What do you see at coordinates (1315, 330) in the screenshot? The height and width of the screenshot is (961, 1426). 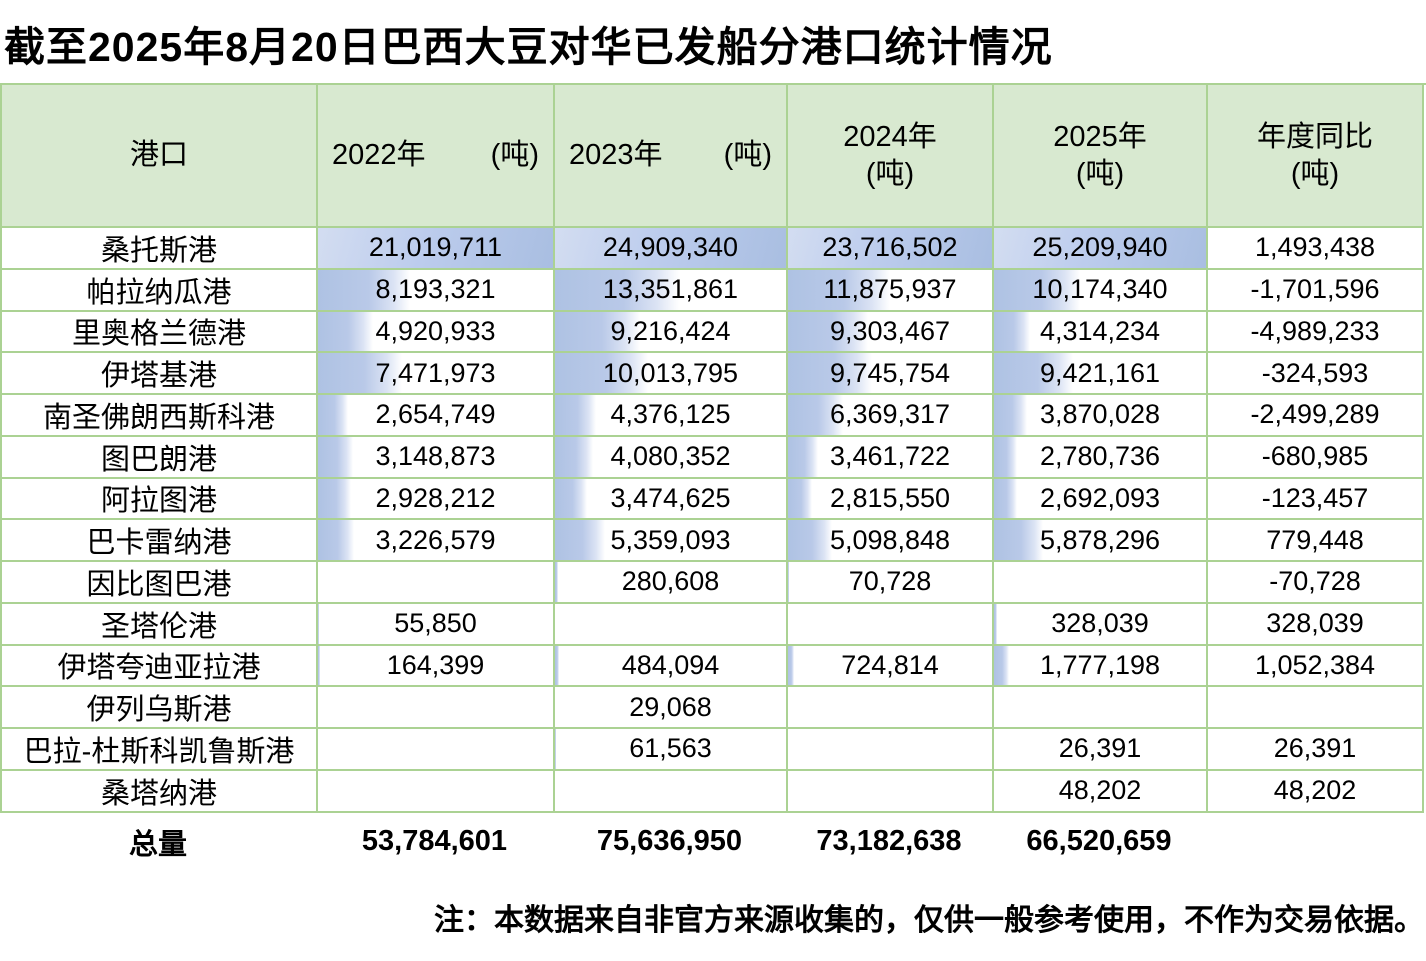 I see `value-text: -4,989,233` at bounding box center [1315, 330].